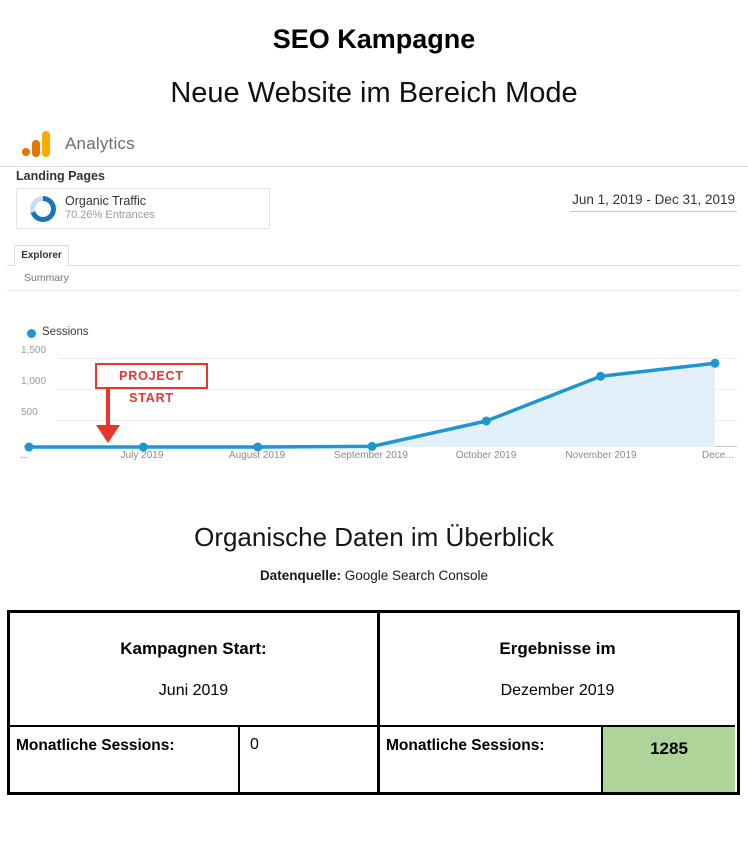 Image resolution: width=748 pixels, height=847 pixels. What do you see at coordinates (374, 537) in the screenshot?
I see `overview-heading: Organische Daten im Überblick` at bounding box center [374, 537].